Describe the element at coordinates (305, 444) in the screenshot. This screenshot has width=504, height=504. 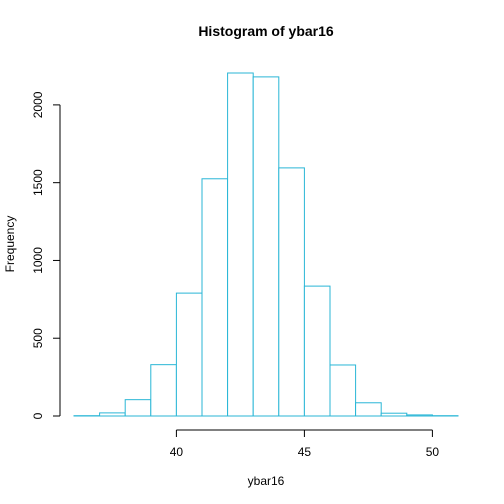
I see `x-axis: 40 45 50` at that location.